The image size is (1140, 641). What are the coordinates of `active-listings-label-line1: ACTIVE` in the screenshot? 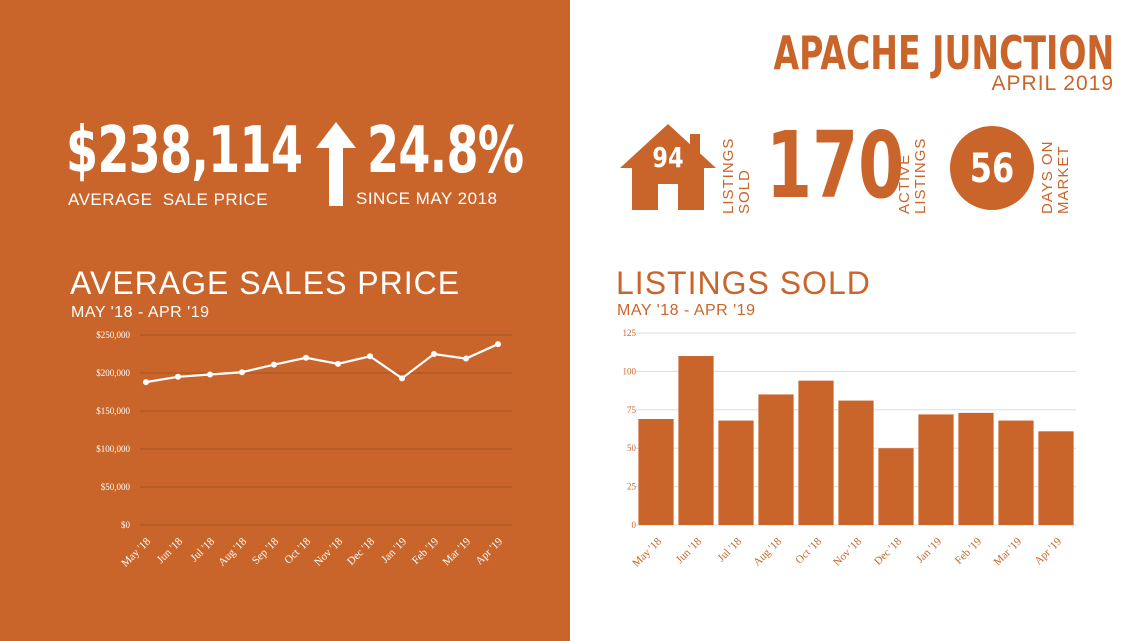 It's located at (904, 183).